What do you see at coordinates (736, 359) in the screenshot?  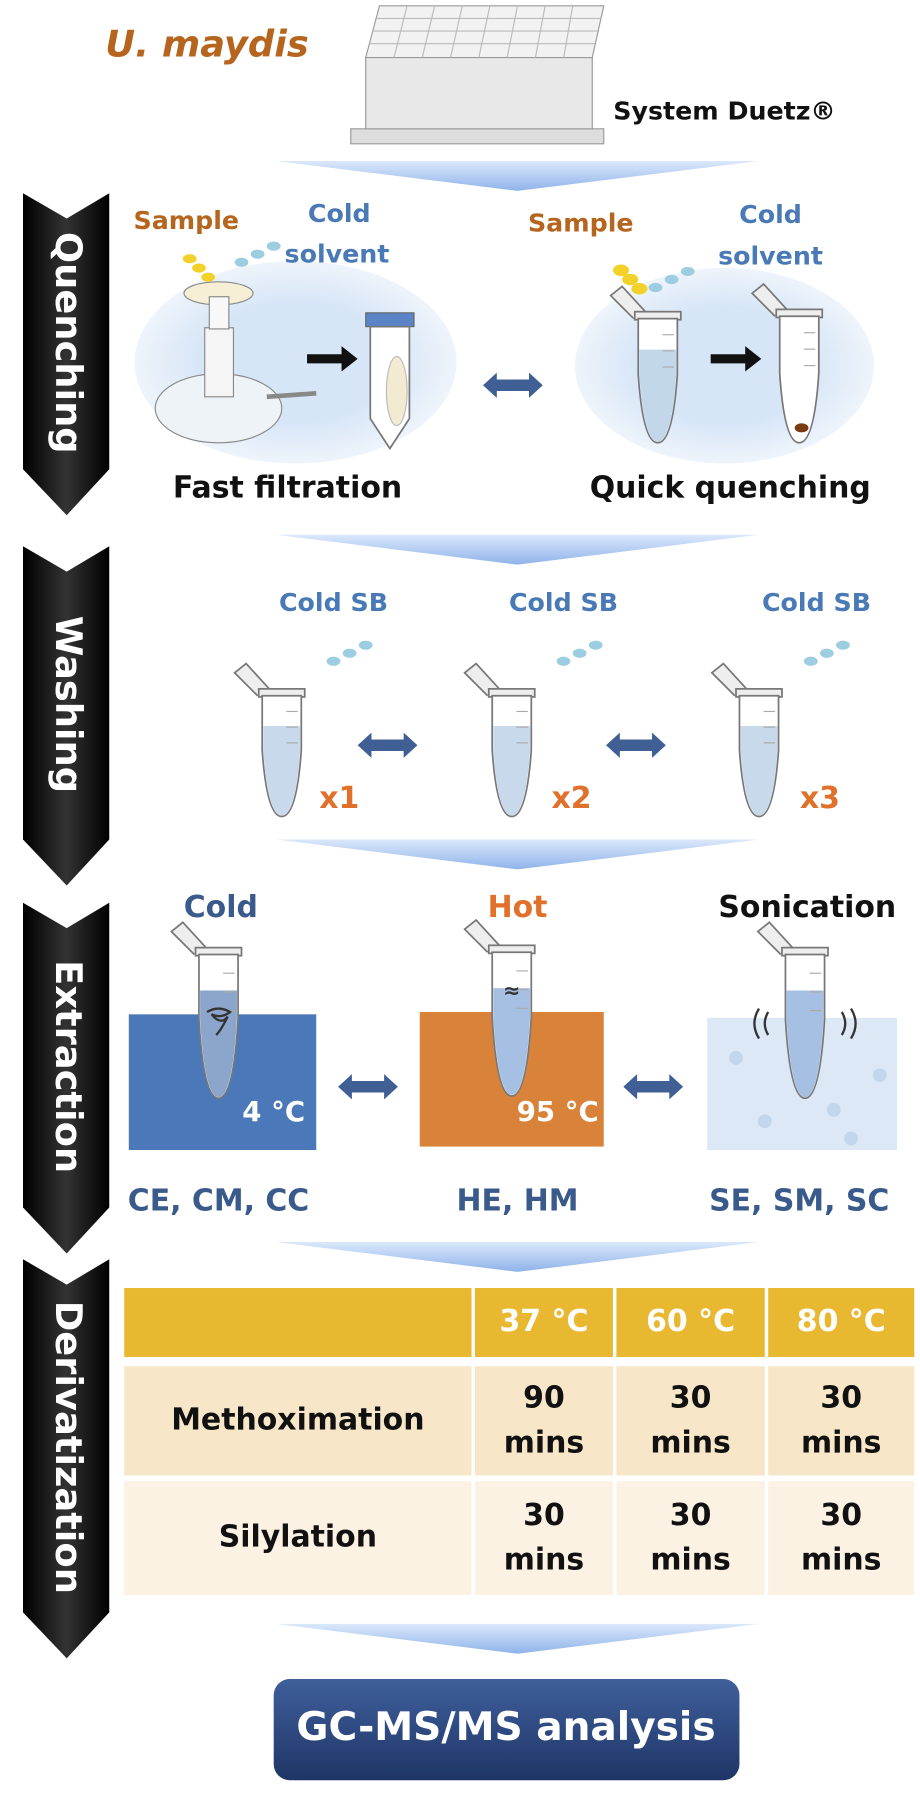 I see `arrow` at bounding box center [736, 359].